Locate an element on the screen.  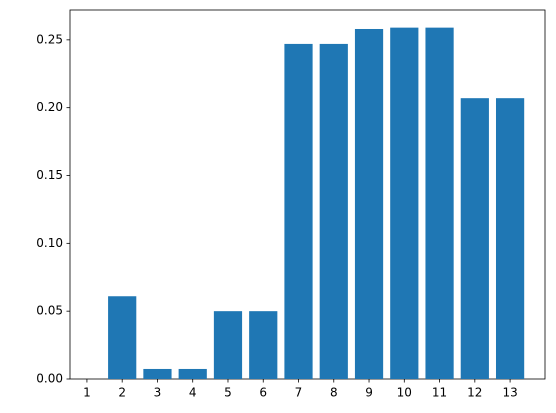
y-tick-label: 0.00 is located at coordinates (49, 379).